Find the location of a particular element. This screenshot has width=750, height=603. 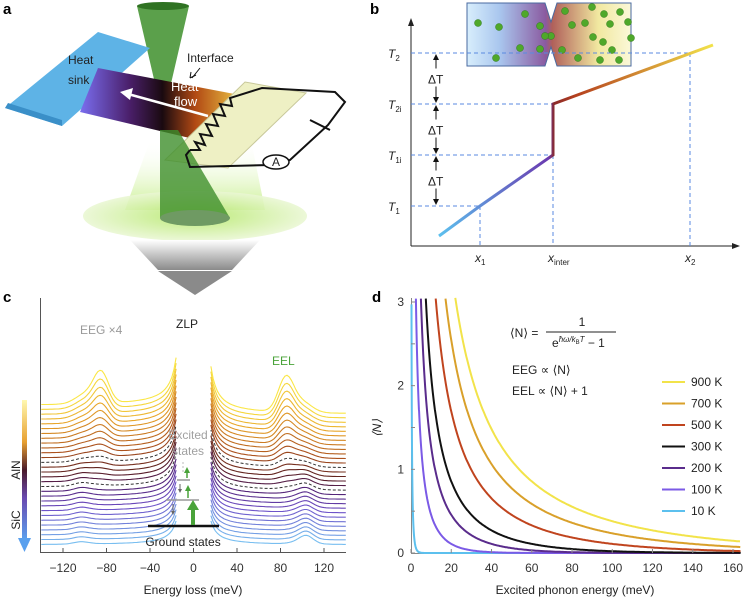

d-x-tick-label: 160 is located at coordinates (733, 568).